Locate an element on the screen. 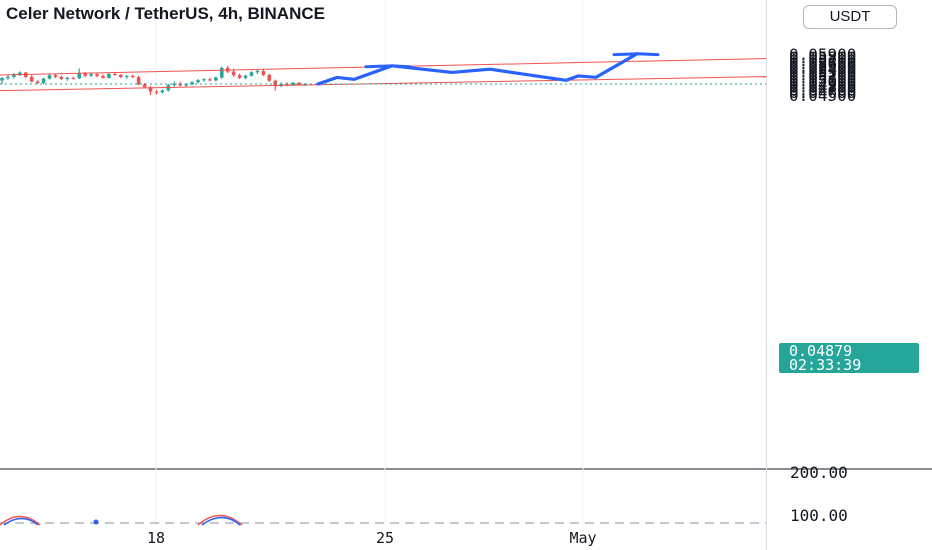  time-tick-label: 25 is located at coordinates (385, 538).